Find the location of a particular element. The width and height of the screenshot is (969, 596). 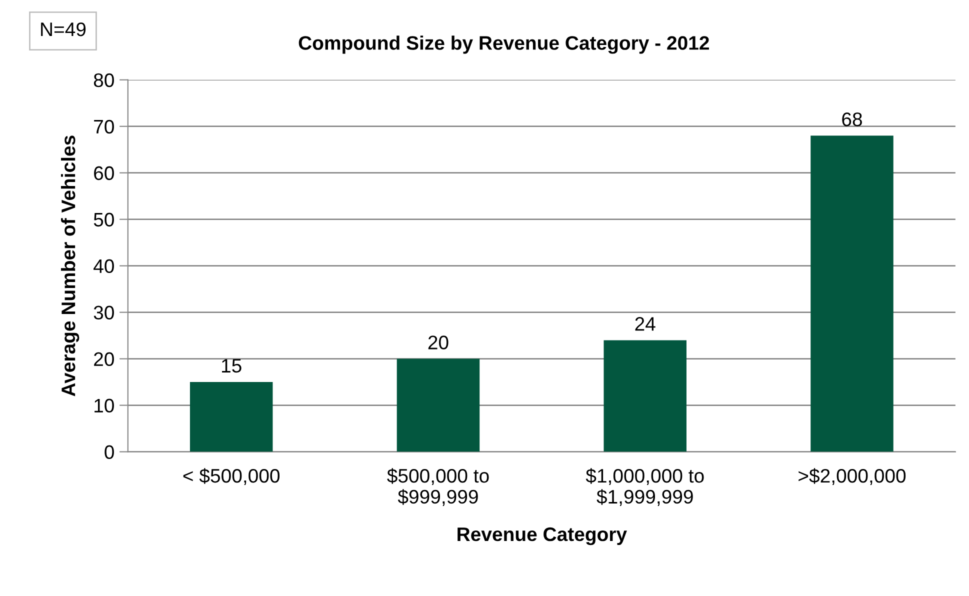

data-label: 15 is located at coordinates (232, 366).